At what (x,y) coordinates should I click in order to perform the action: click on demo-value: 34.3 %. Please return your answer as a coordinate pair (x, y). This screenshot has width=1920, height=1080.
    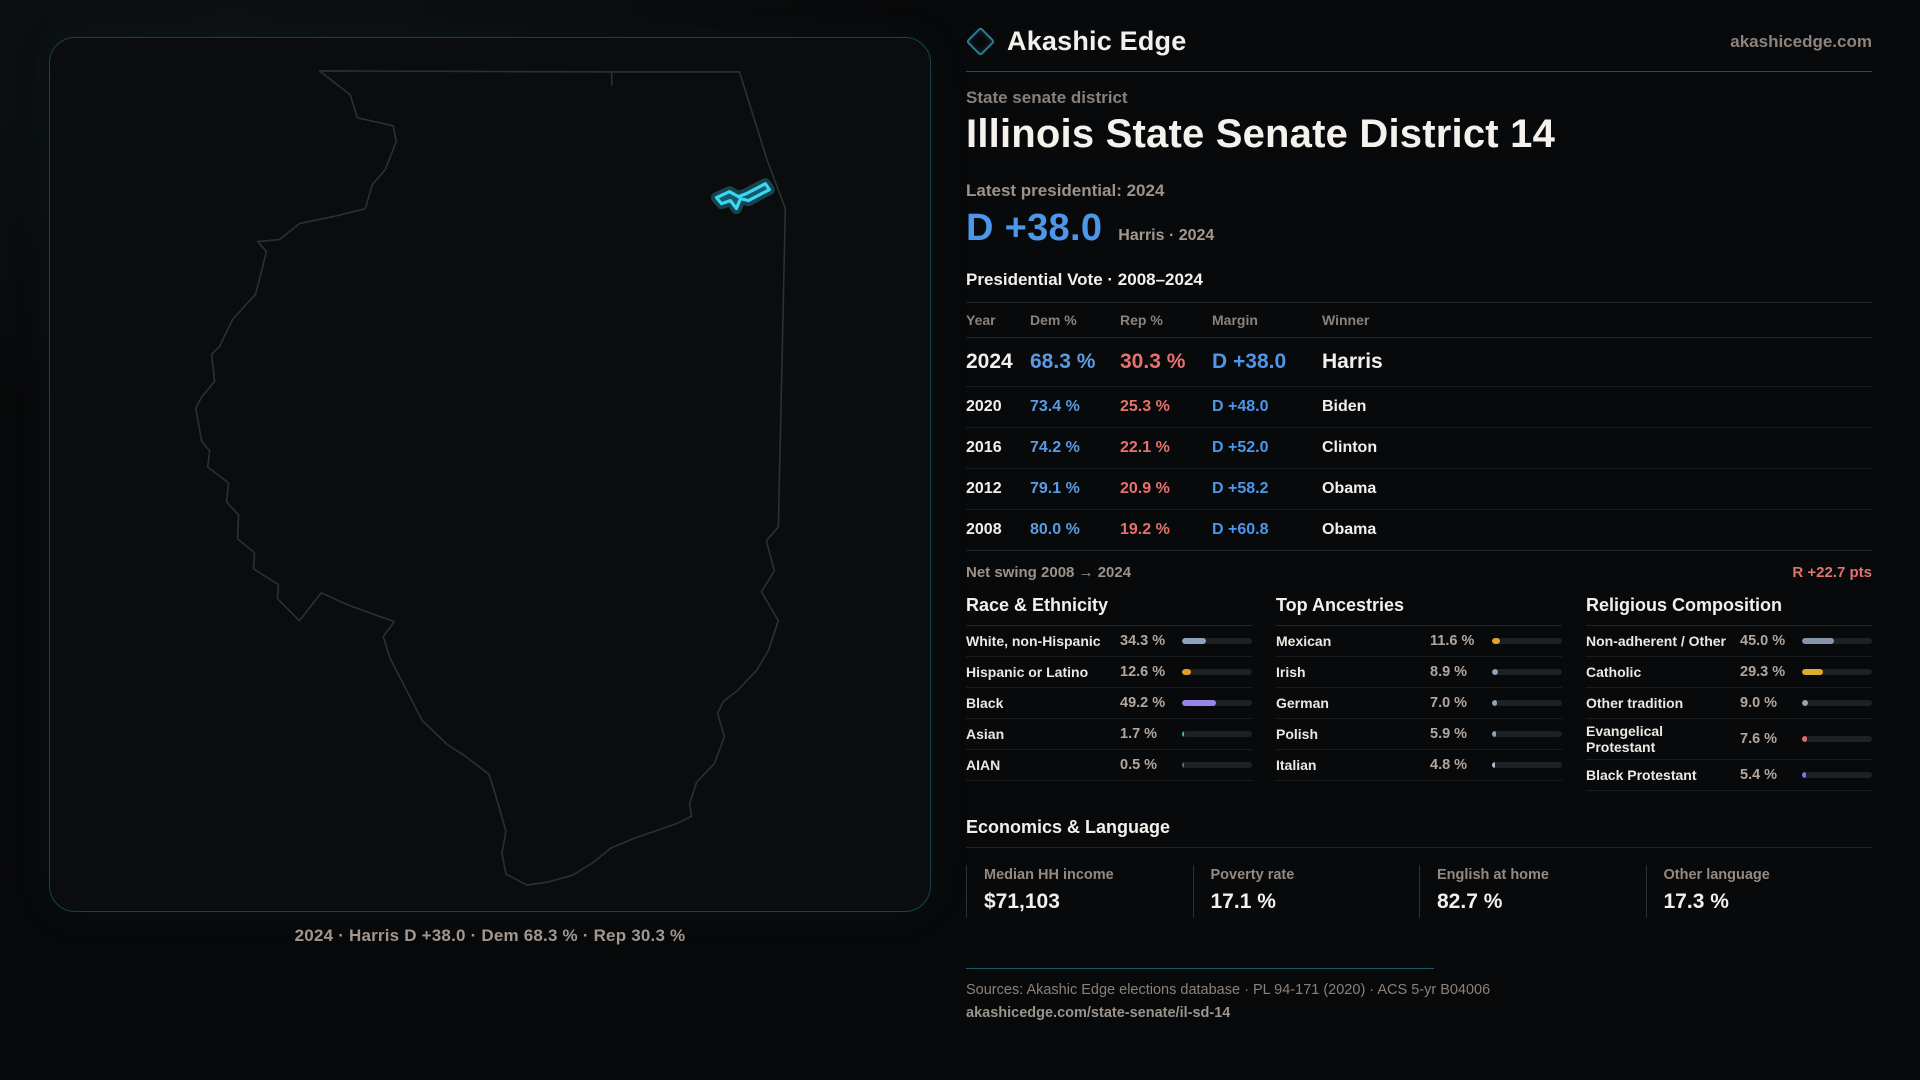
    Looking at the image, I should click on (1143, 641).